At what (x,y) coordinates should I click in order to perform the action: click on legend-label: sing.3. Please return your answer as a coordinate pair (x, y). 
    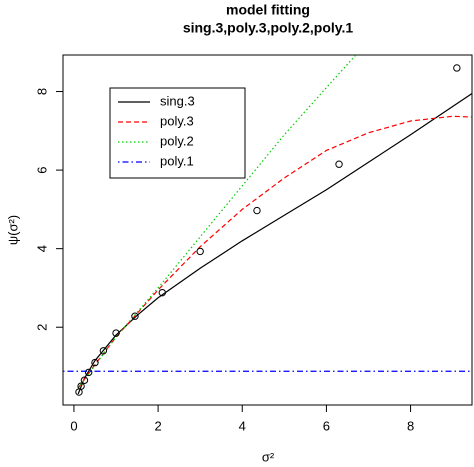
    Looking at the image, I should click on (177, 100).